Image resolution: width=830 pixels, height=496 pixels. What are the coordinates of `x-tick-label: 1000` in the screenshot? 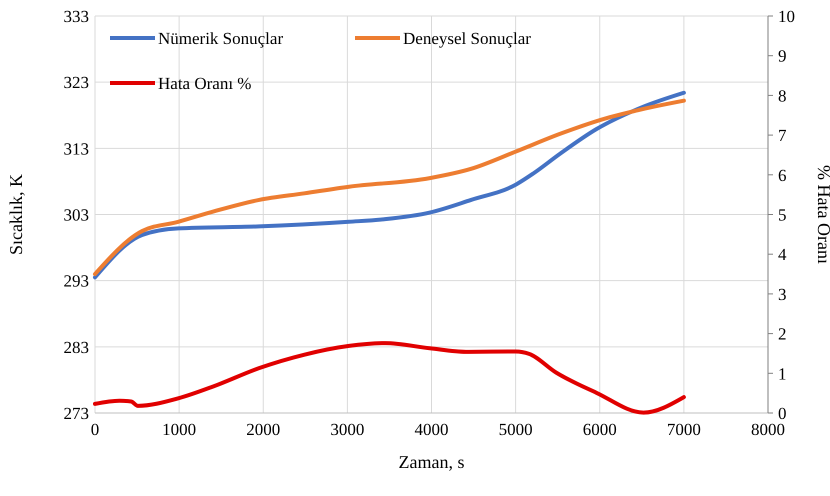 It's located at (179, 429).